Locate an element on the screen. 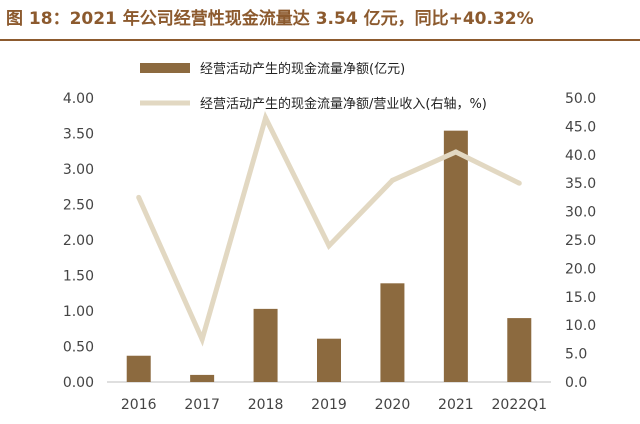 The height and width of the screenshot is (424, 640). x-axis-tick-label: 2021 is located at coordinates (456, 405).